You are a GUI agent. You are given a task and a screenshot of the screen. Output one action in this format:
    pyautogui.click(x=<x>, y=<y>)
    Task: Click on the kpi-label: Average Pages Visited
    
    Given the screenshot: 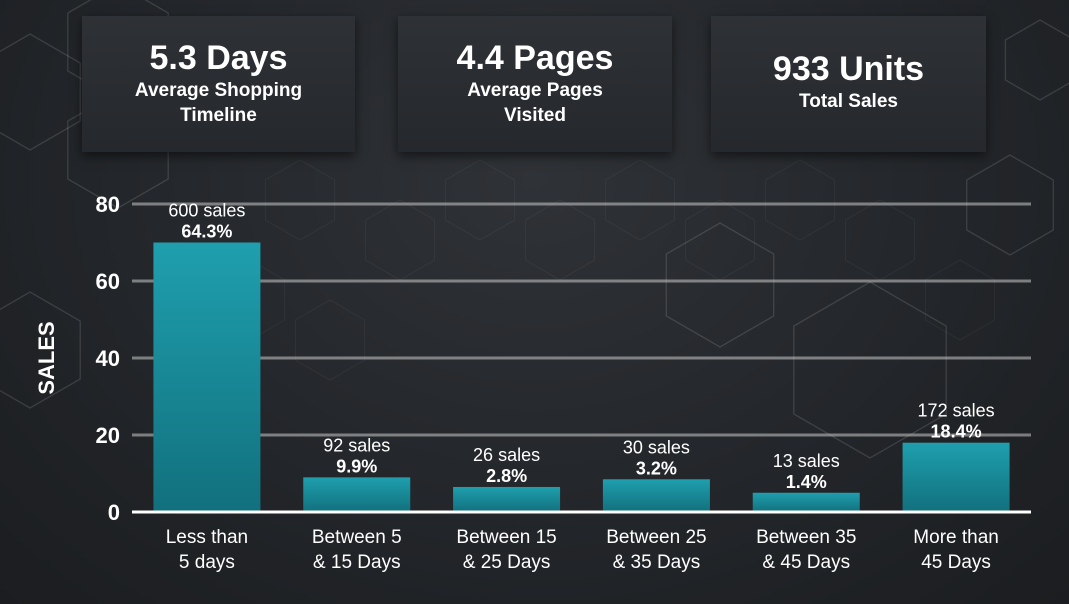 What is the action you would take?
    pyautogui.click(x=535, y=103)
    